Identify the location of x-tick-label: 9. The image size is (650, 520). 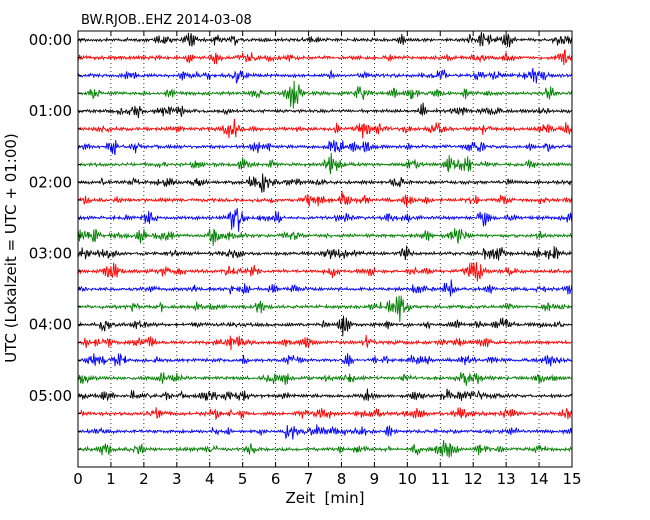
(375, 479).